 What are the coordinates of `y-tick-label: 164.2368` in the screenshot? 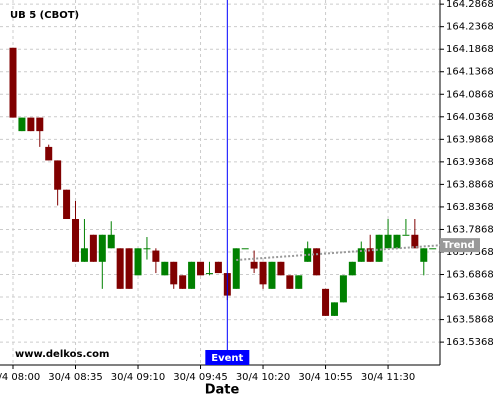 It's located at (470, 27).